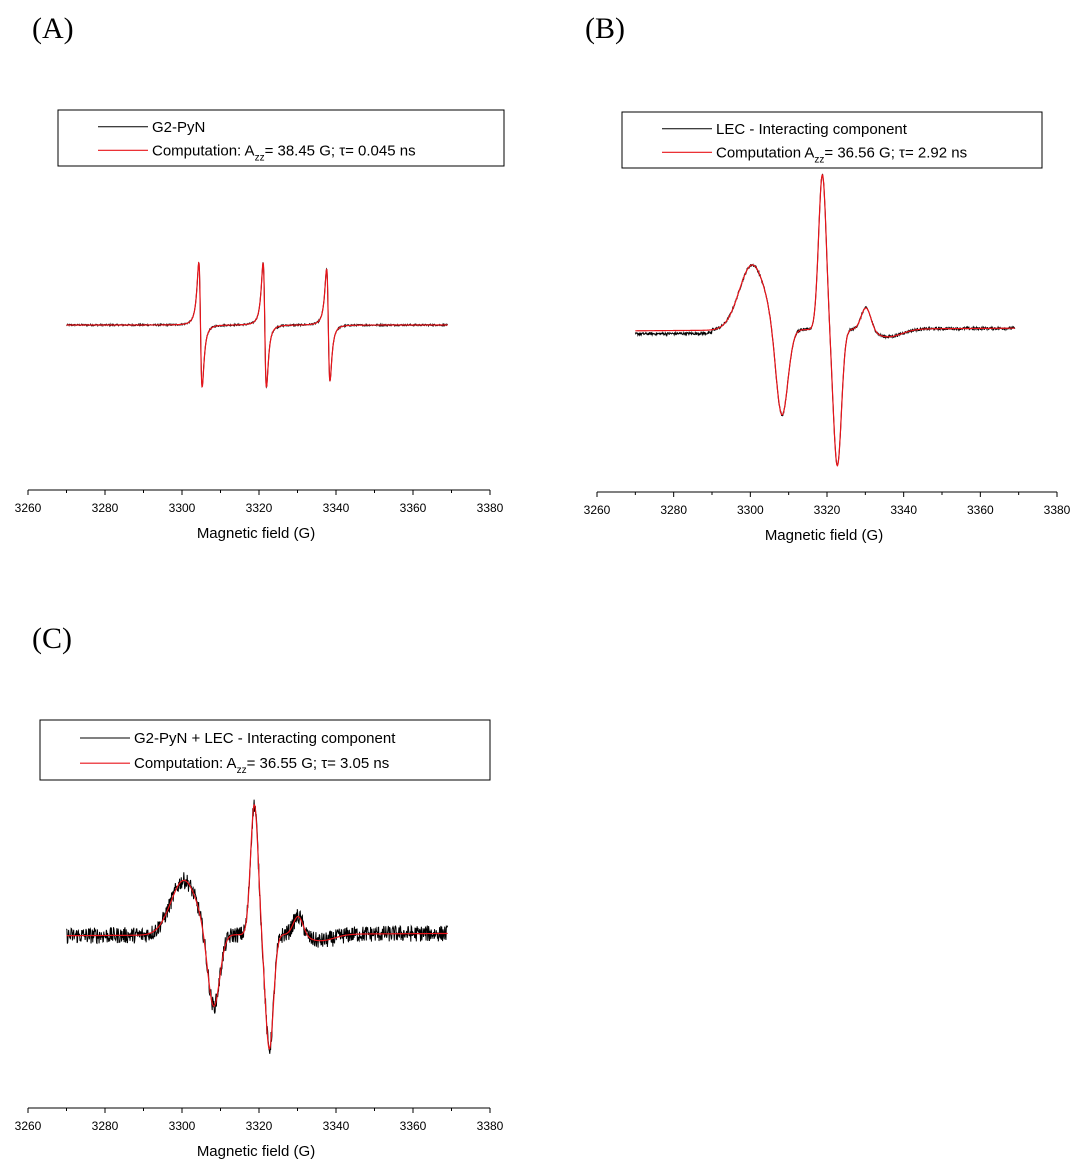  I want to click on panel-label: (C), so click(52, 638).